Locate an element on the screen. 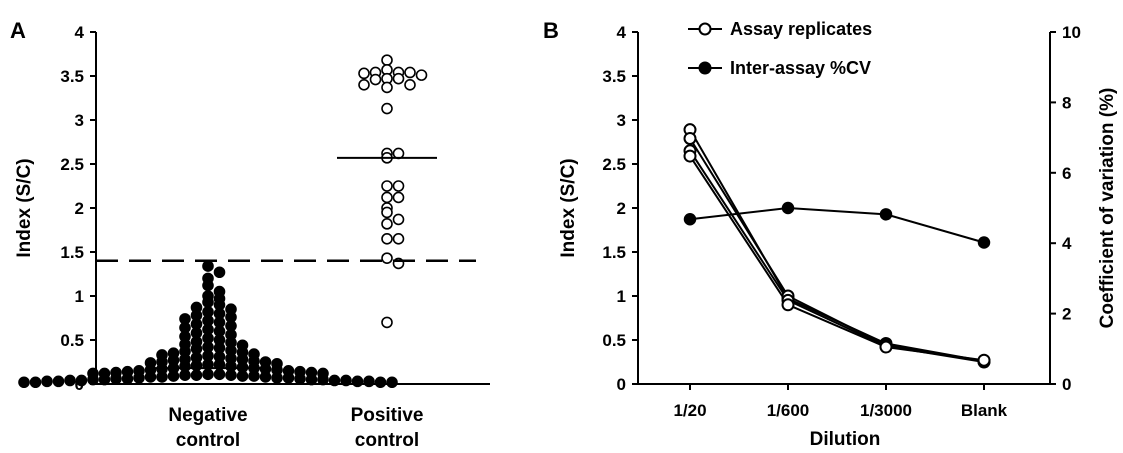  panel-b-y2-ticks: 0 2 4 6 8 10 is located at coordinates (1065, 208).